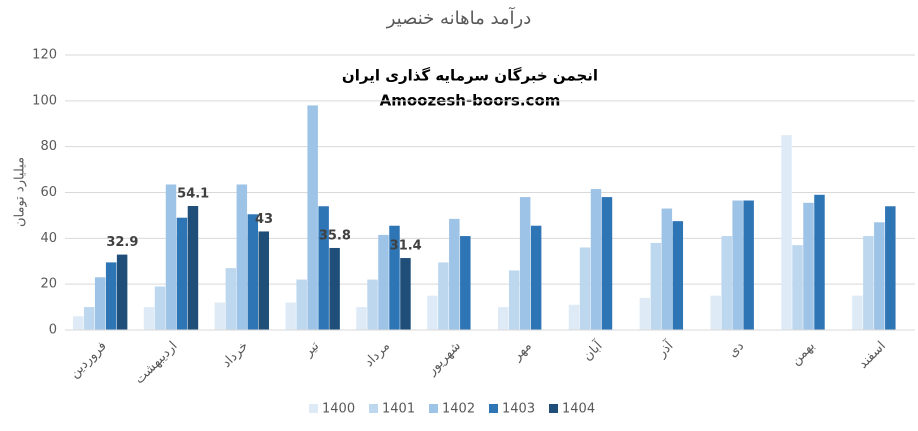 The image size is (918, 431). I want to click on y-tick-label: 20, so click(48, 284).